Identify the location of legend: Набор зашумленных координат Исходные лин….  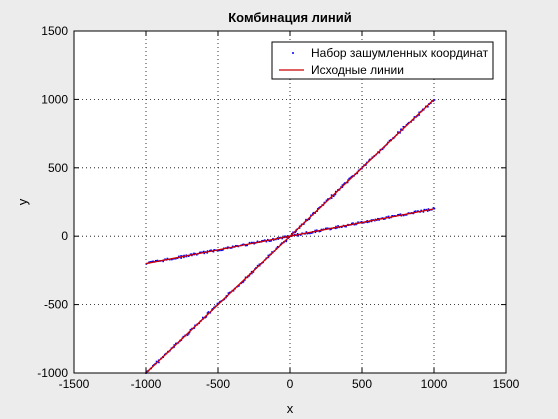
(382, 60).